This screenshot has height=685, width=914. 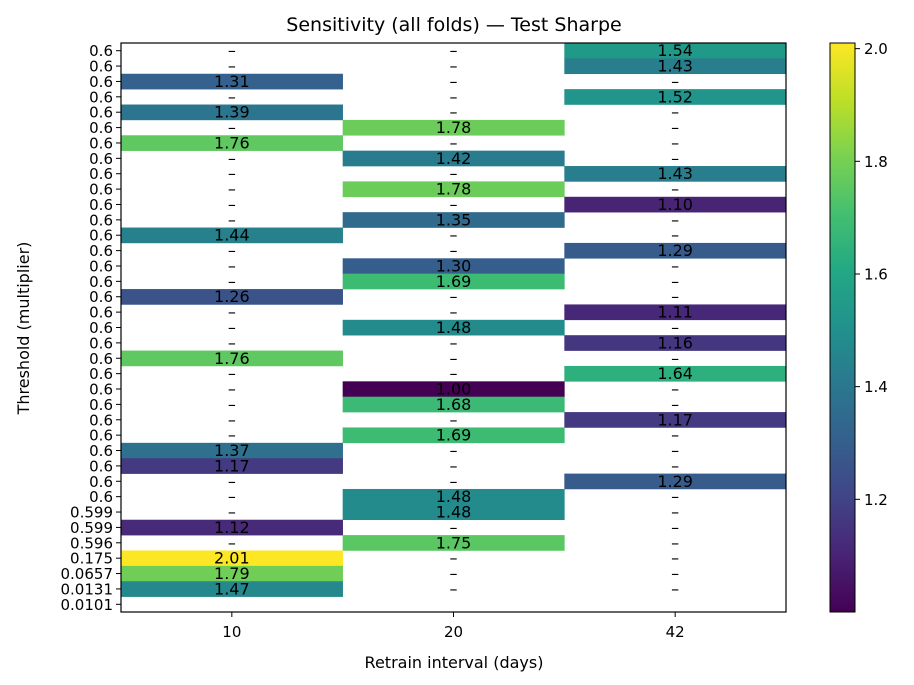 I want to click on cell-label: 1.11, so click(x=675, y=312).